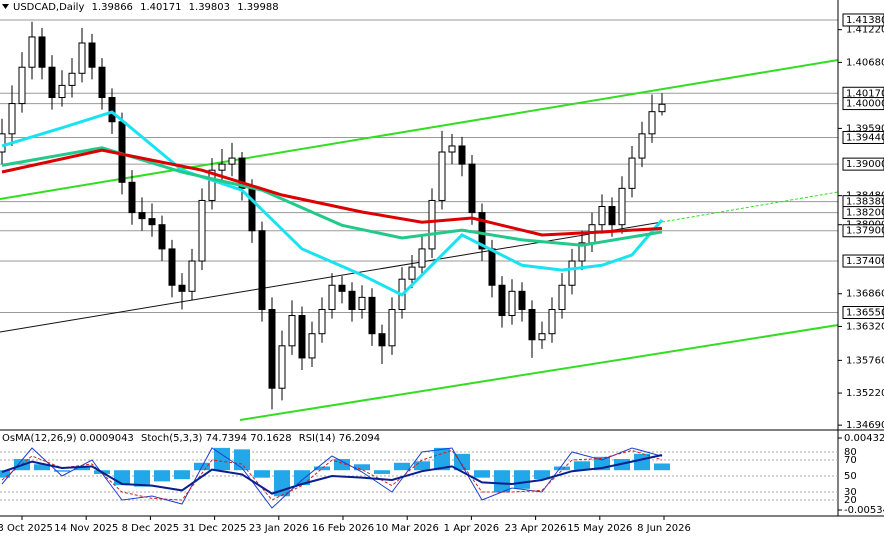 This screenshot has width=884, height=537. I want to click on high: 1.40171, so click(160, 7).